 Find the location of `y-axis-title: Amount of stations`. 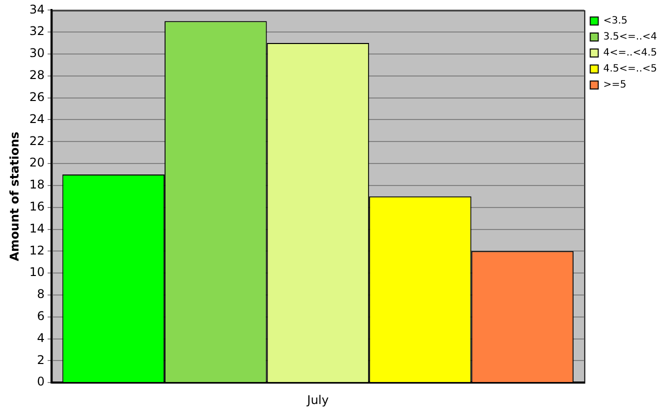

y-axis-title: Amount of stations is located at coordinates (14, 197).